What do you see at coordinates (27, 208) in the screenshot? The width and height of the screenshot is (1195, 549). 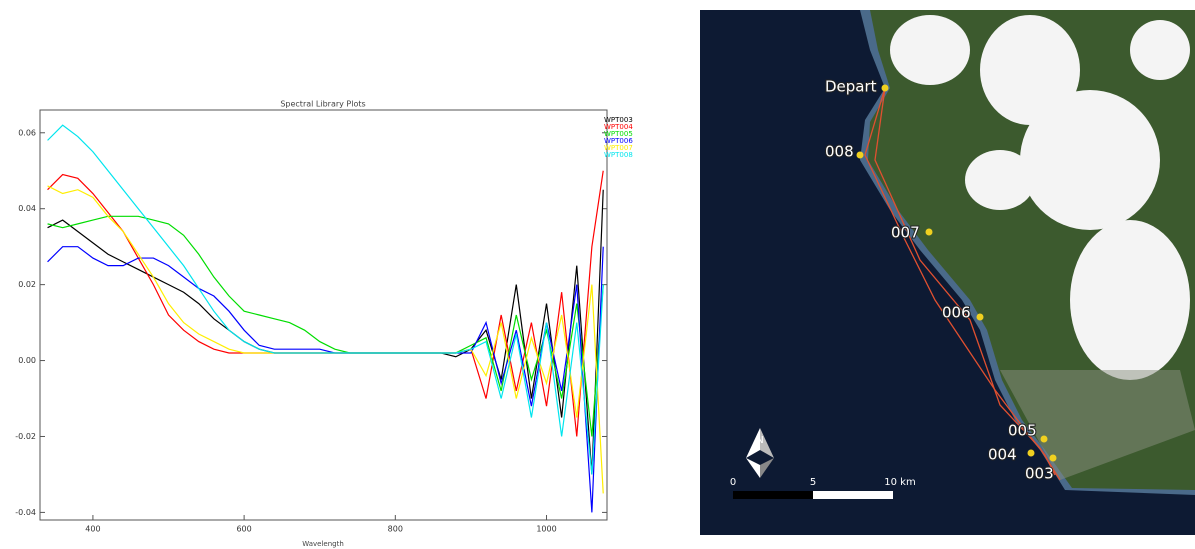 I see `y-tick-label: 0.04` at bounding box center [27, 208].